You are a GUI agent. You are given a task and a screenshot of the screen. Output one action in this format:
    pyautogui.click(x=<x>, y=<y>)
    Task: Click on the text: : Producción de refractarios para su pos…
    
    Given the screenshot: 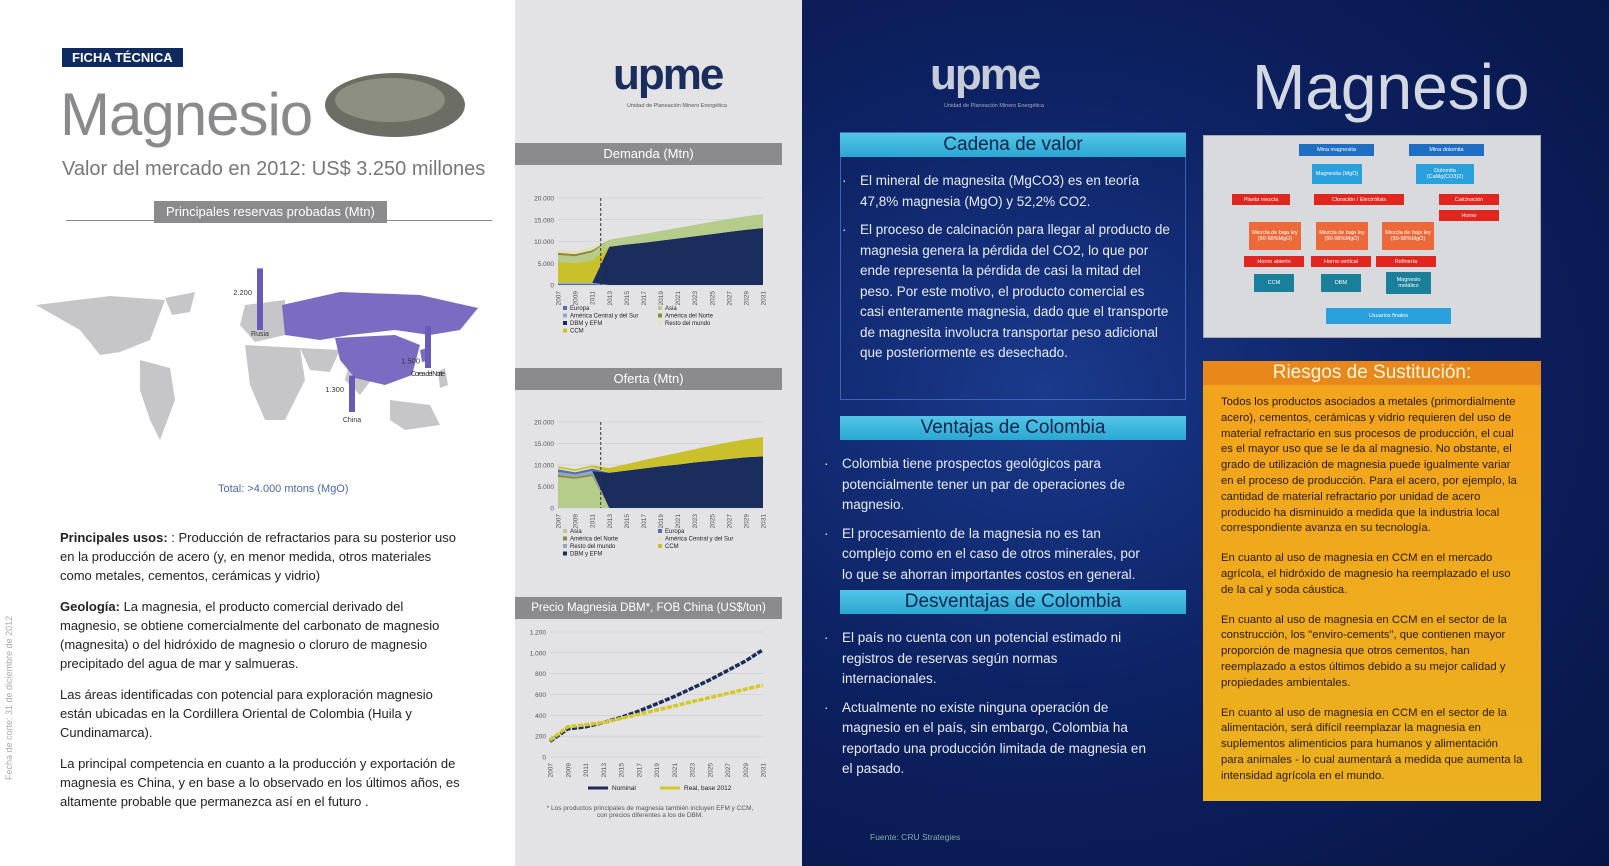 What is the action you would take?
    pyautogui.click(x=258, y=556)
    